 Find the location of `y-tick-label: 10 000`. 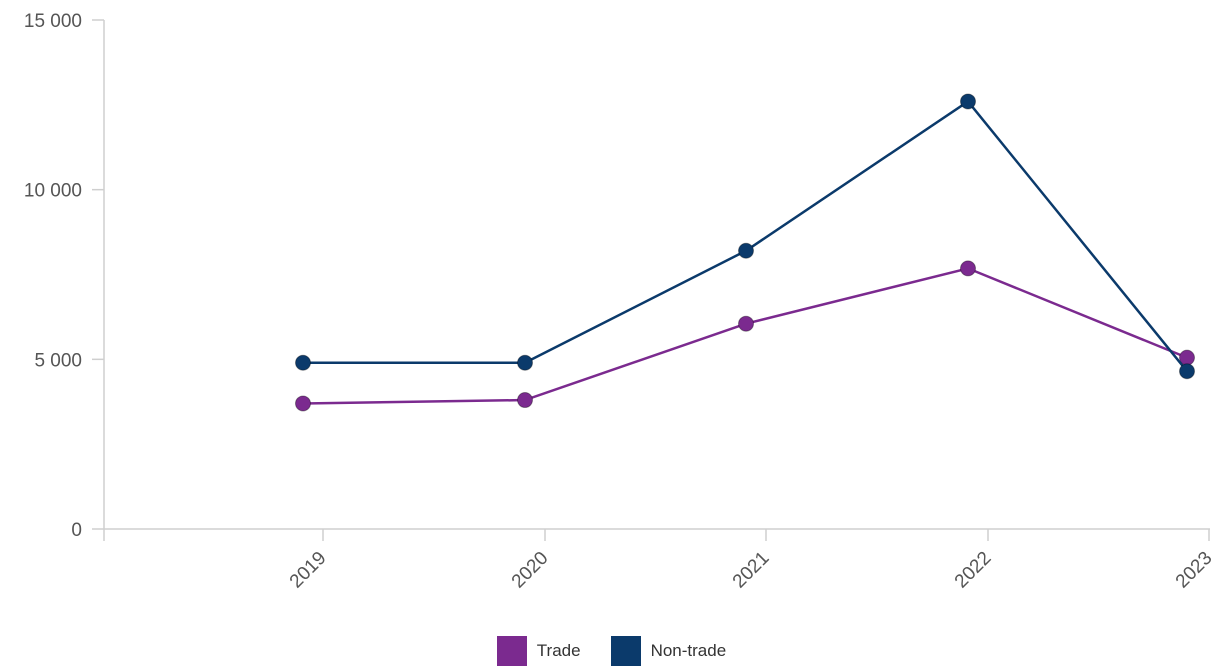

y-tick-label: 10 000 is located at coordinates (53, 191).